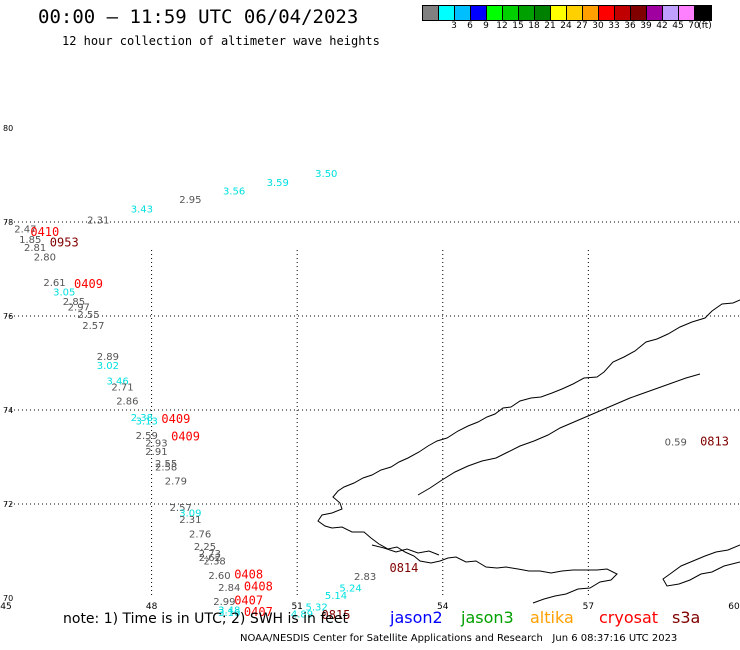 Image resolution: width=740 pixels, height=650 pixels. I want to click on swh-label: 2.80, so click(45, 258).